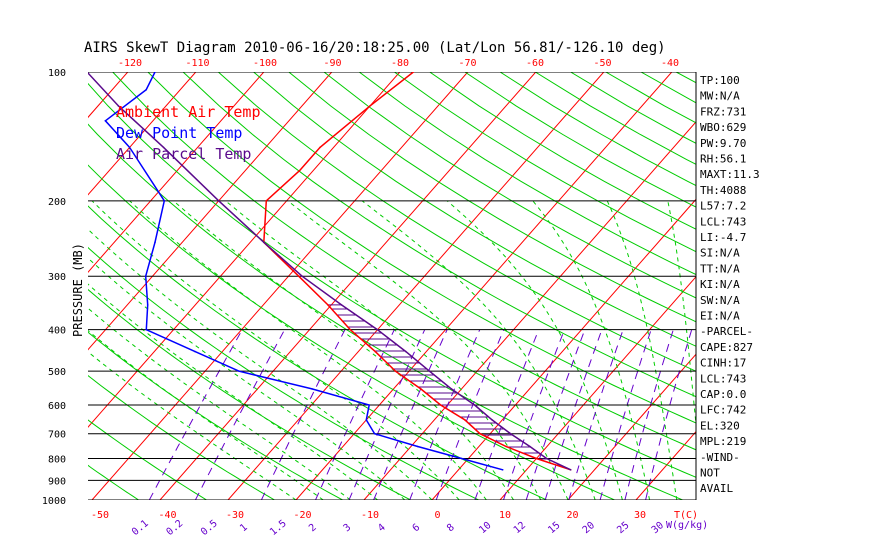  What do you see at coordinates (57, 331) in the screenshot?
I see `pressure-tick-label: 400` at bounding box center [57, 331].